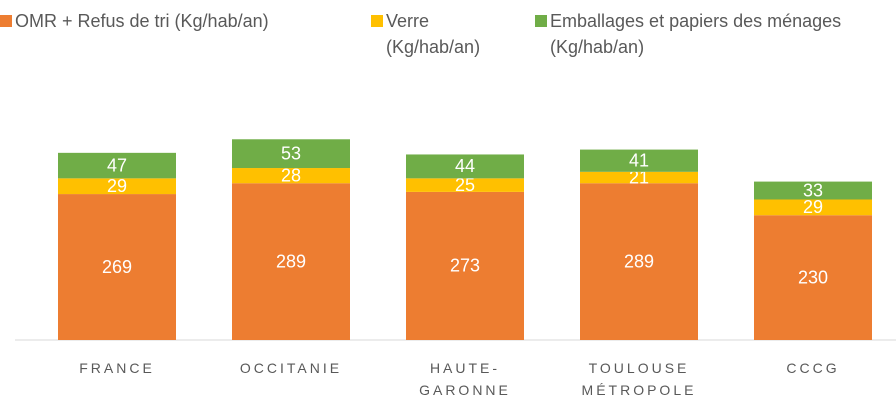 This screenshot has width=896, height=400. Describe the element at coordinates (639, 379) in the screenshot. I see `x-tick-label: TOULOUSE MÉTROPOLE` at that location.